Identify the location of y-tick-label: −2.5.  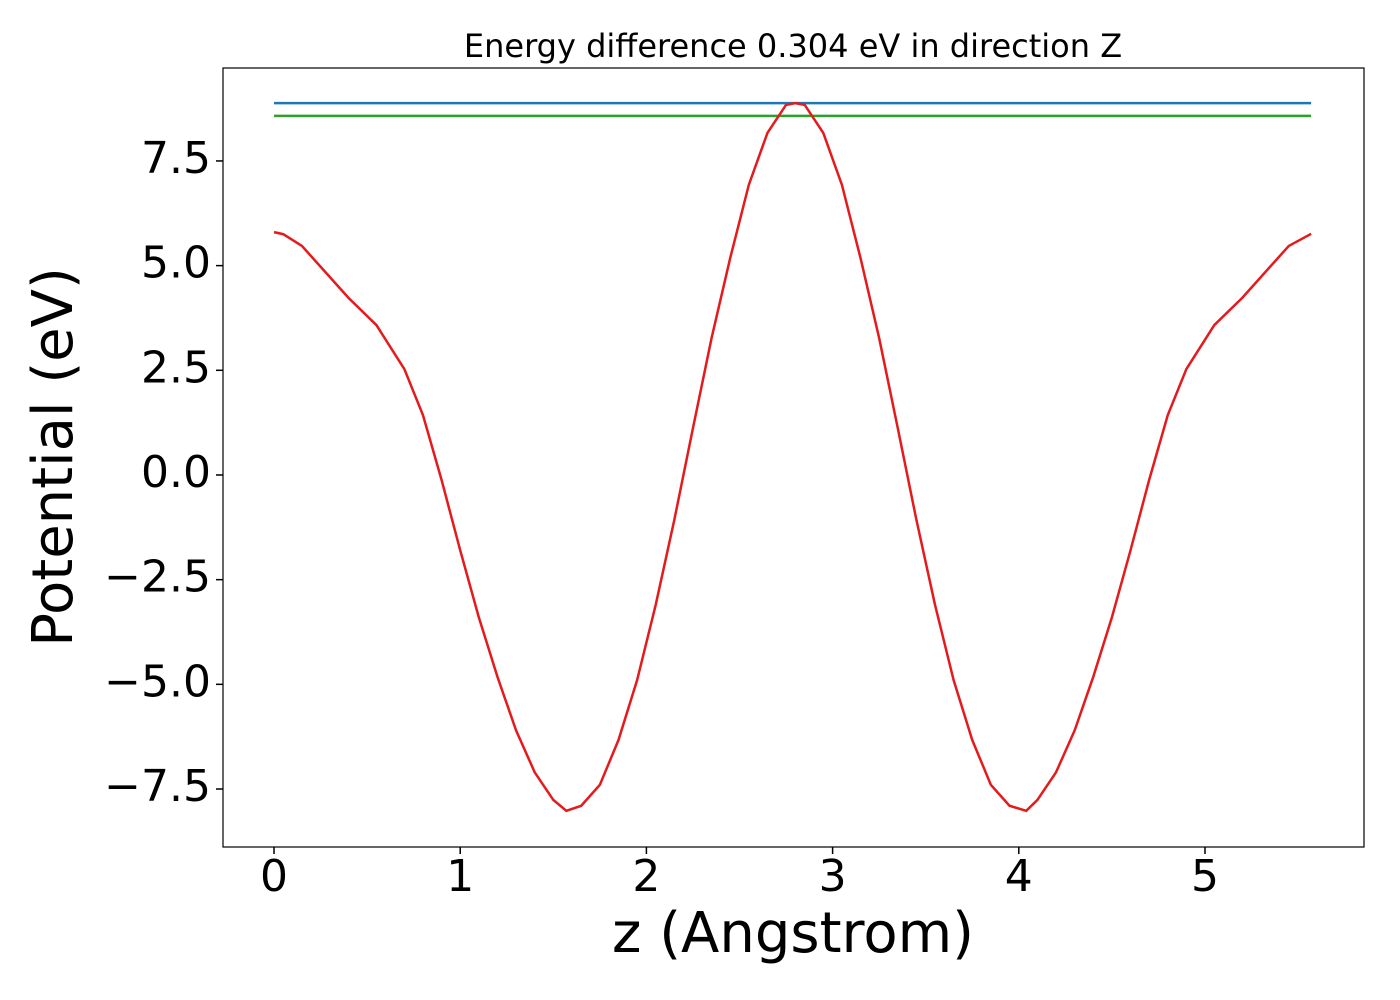
(157, 577).